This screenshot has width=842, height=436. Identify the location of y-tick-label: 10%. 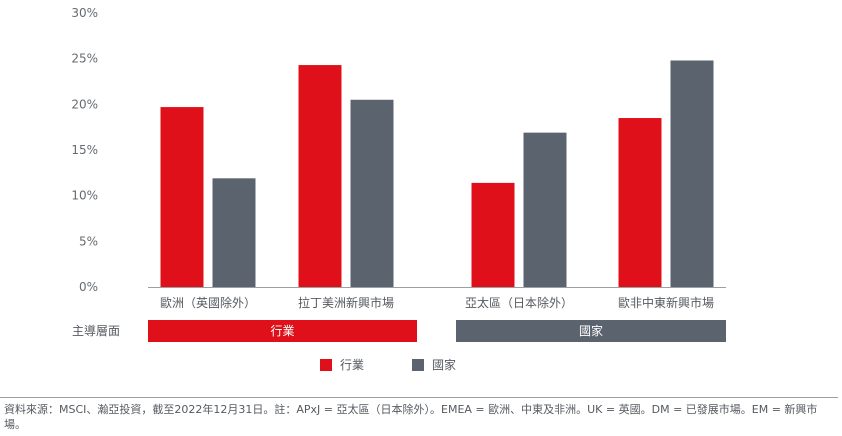
(84, 196).